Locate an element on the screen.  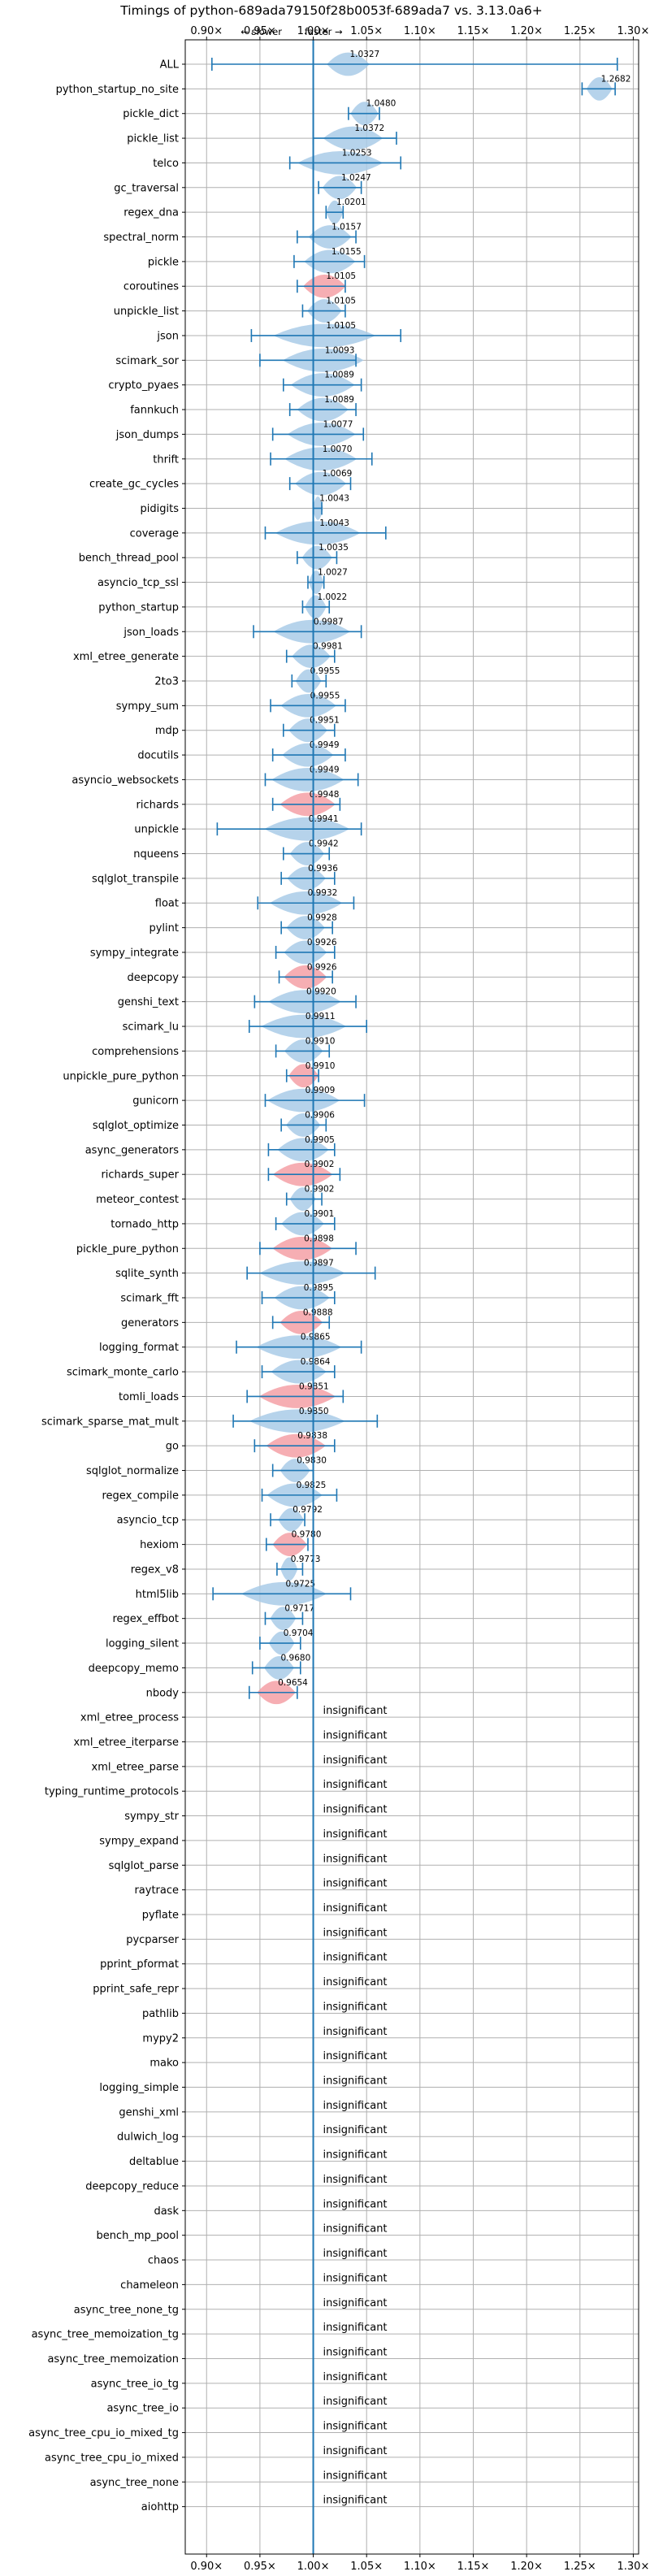
category-label: comprehensions is located at coordinates (135, 1052).